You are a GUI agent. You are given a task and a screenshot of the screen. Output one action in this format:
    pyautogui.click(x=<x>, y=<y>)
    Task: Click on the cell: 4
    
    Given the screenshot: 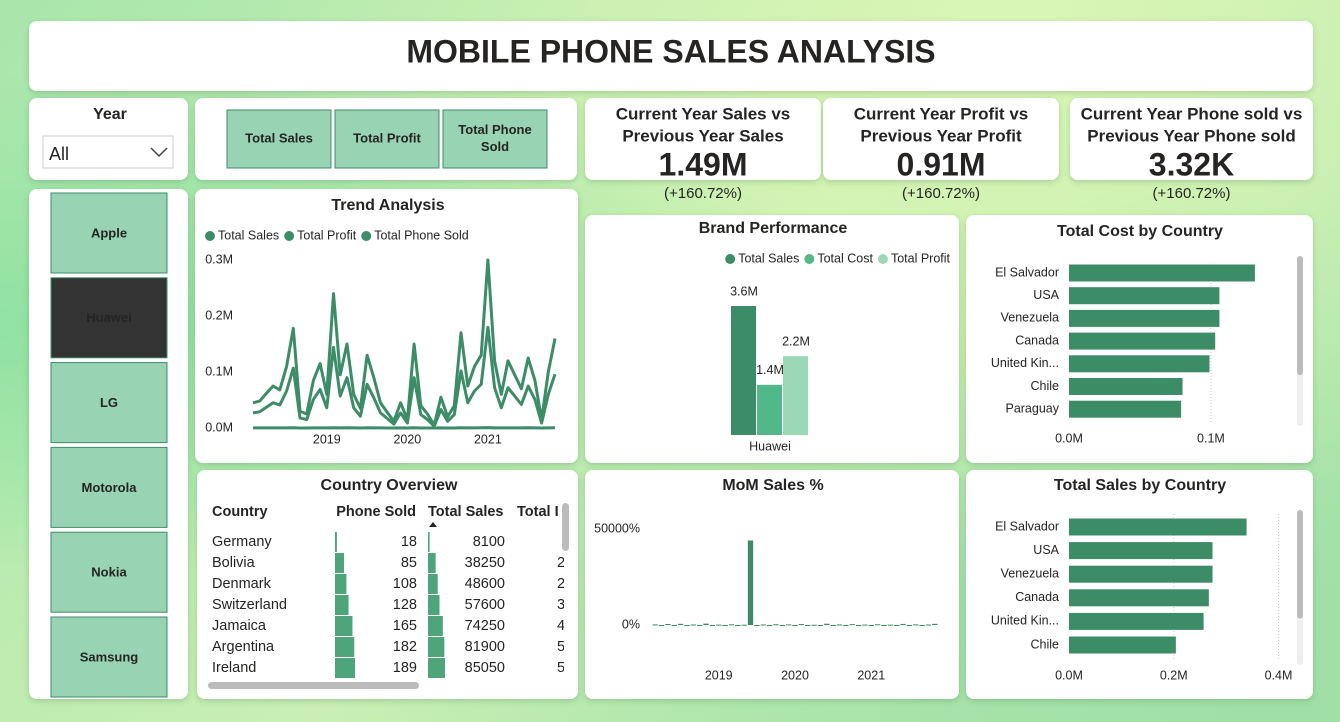 What is the action you would take?
    pyautogui.click(x=561, y=626)
    